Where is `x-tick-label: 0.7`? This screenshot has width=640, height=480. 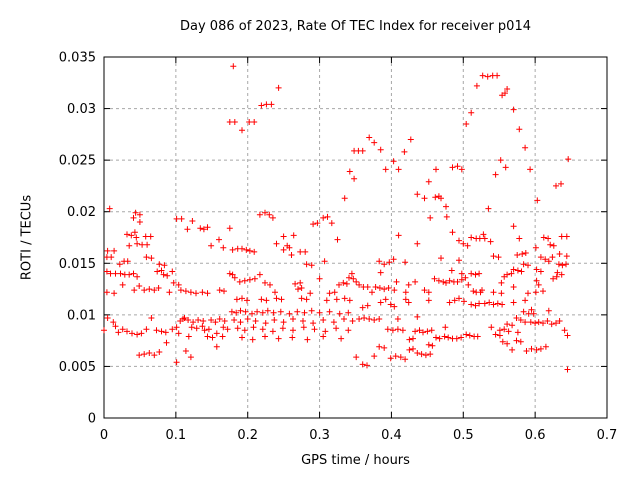
x-tick-label: 0.7 is located at coordinates (607, 435).